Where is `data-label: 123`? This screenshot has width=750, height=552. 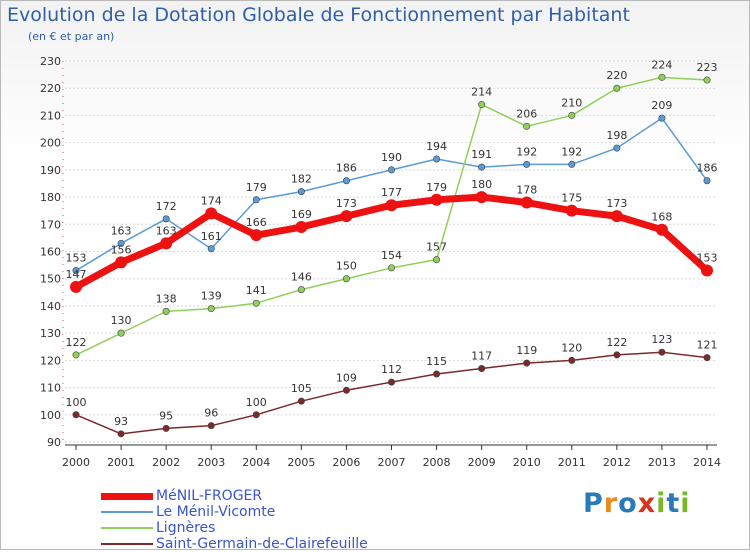 data-label: 123 is located at coordinates (661, 339).